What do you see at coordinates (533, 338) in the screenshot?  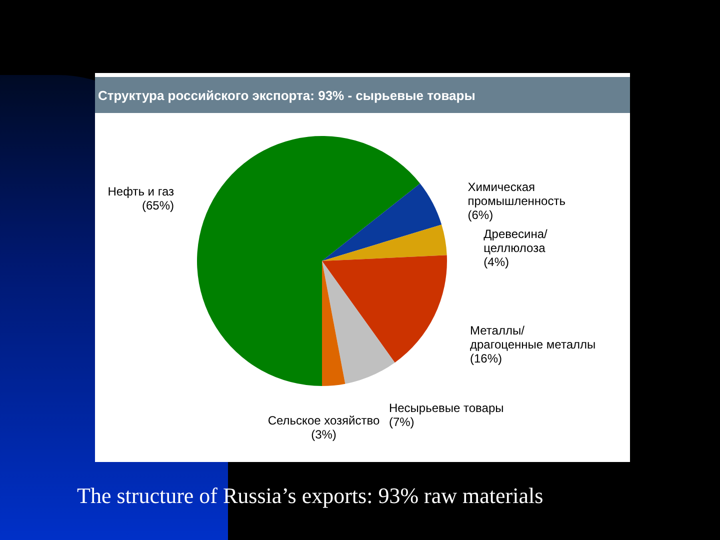 I see `slice-label: Металлы/ драгоценные металлы` at bounding box center [533, 338].